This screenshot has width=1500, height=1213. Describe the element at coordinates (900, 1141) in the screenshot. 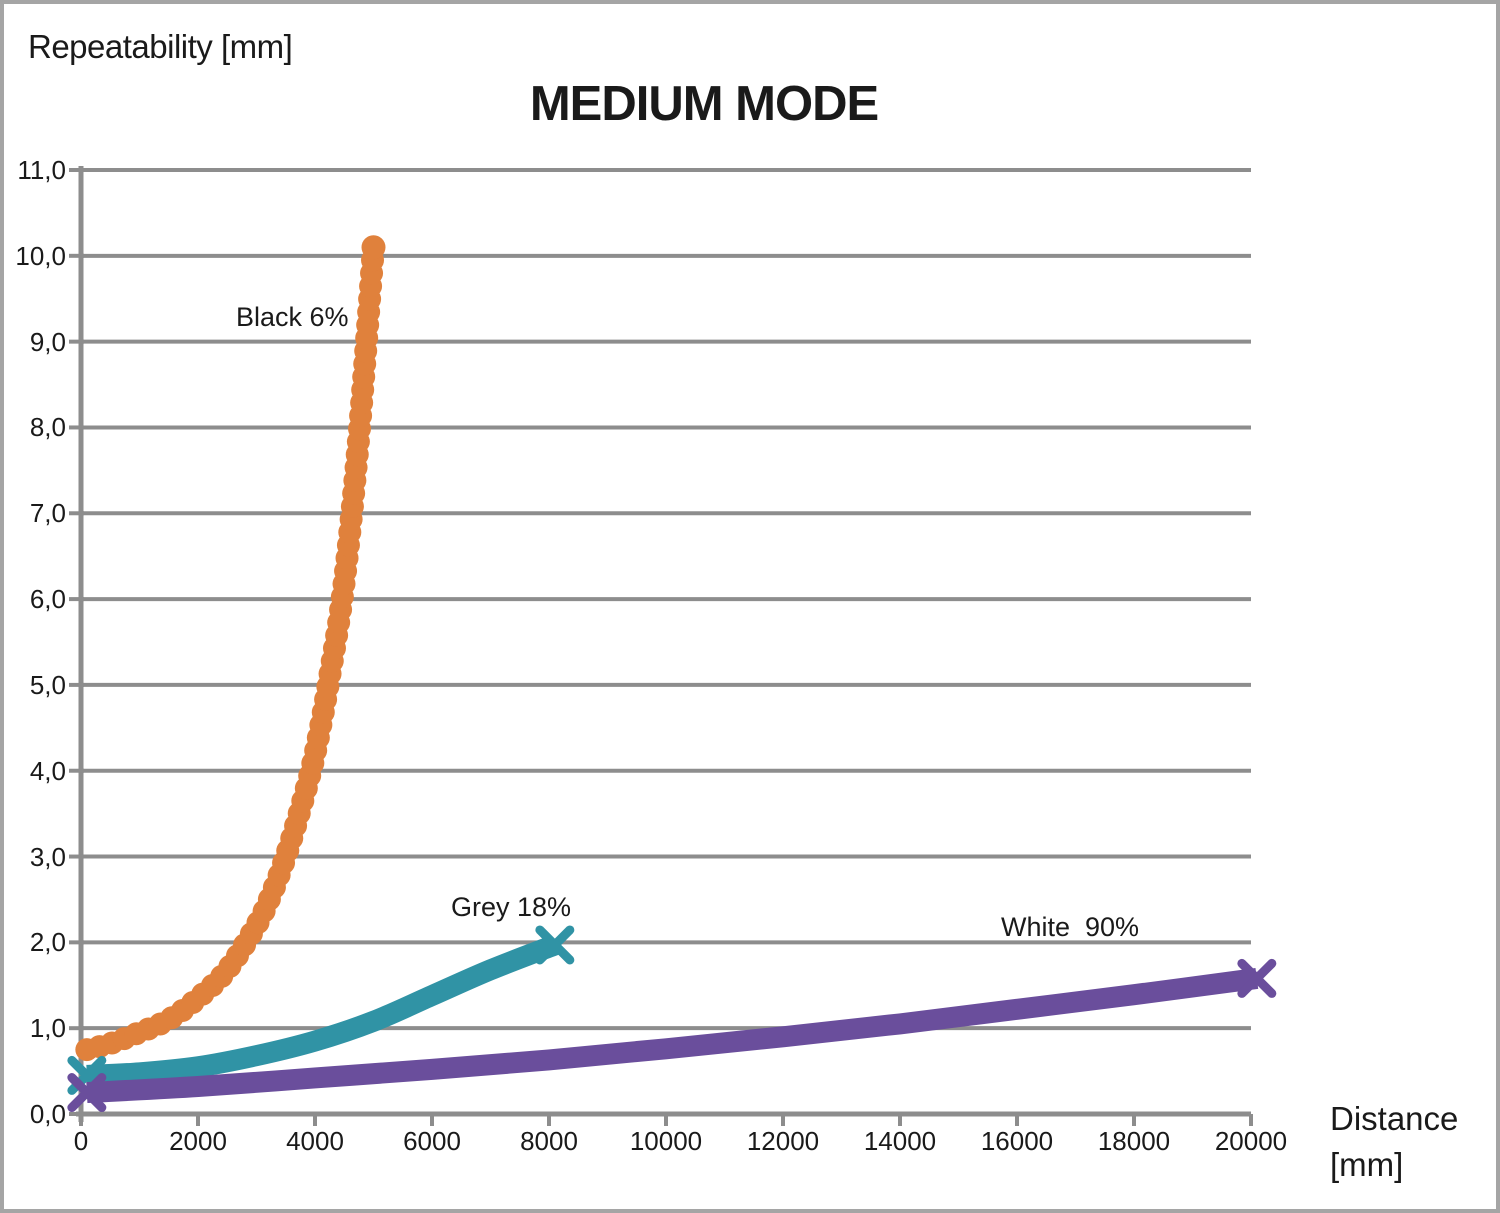

I see `x-tick-label: 14000` at that location.